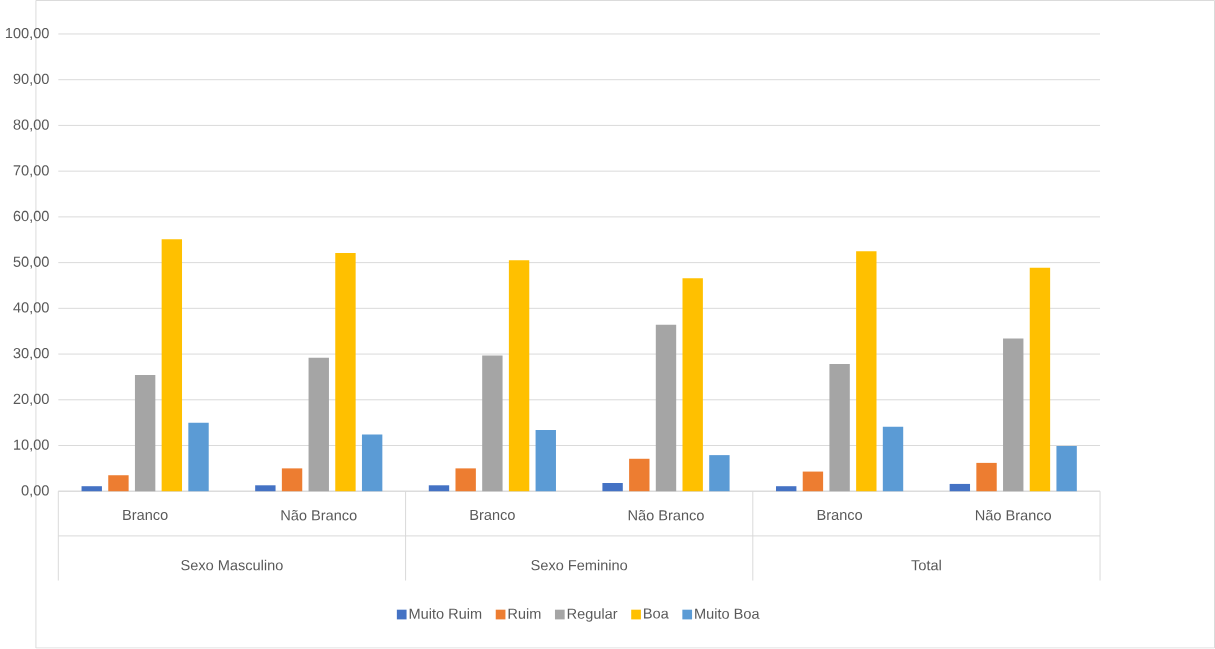  Describe the element at coordinates (31, 171) in the screenshot. I see `y-tick-label: 70,00` at that location.